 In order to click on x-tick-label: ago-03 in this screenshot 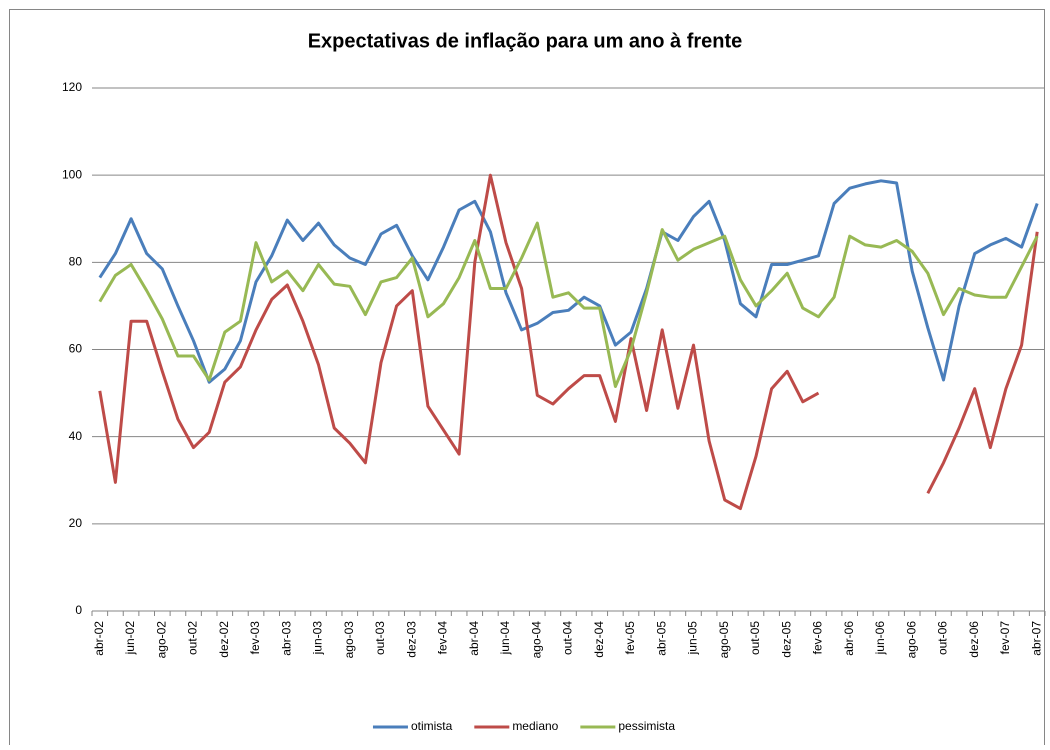, I will do `click(349, 640)`.